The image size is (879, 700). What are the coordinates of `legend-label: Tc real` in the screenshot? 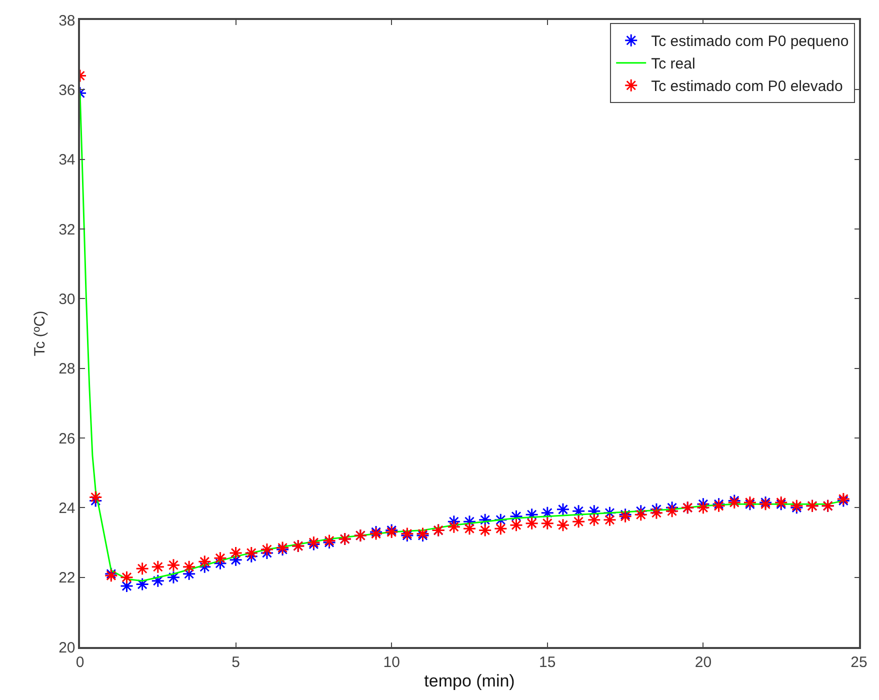 It's located at (673, 64).